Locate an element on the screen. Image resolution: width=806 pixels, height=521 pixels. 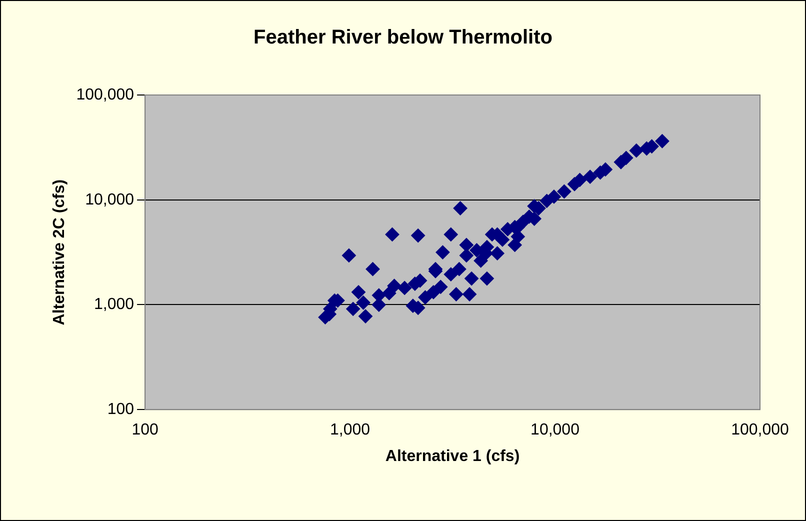
chart-title: Feather River below Thermolito is located at coordinates (403, 37).